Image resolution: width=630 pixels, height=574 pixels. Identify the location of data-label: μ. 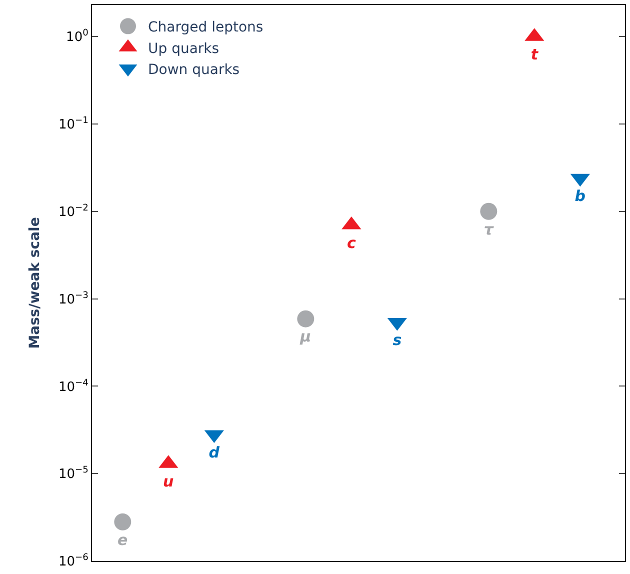
(305, 337).